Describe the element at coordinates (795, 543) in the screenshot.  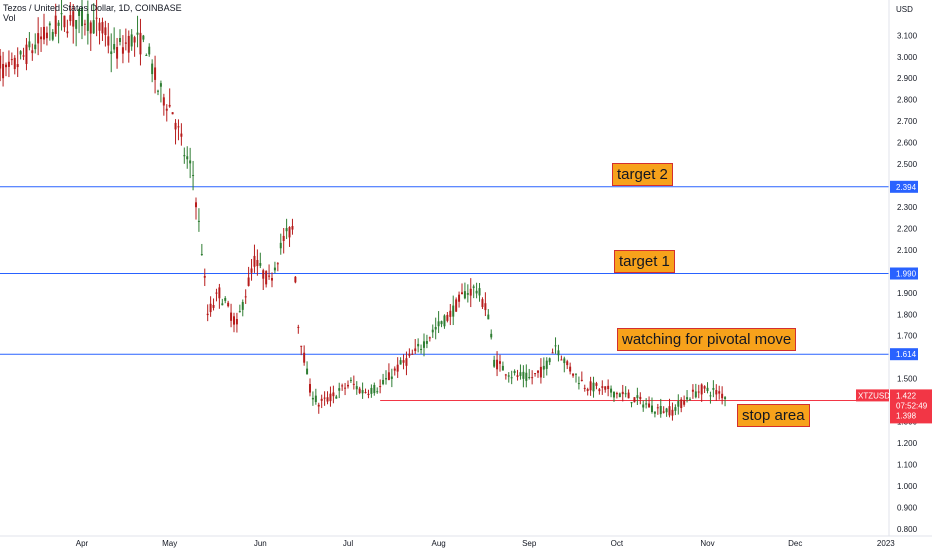
I see `x-tick-label: Dec` at that location.